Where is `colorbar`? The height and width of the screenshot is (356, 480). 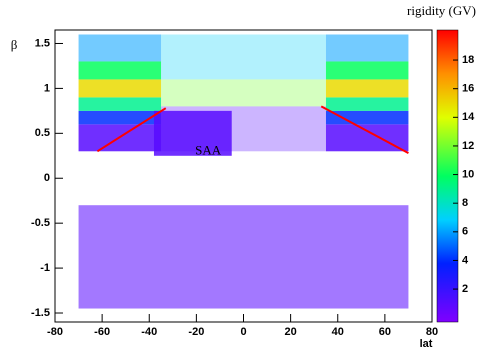 colorbar is located at coordinates (447, 176).